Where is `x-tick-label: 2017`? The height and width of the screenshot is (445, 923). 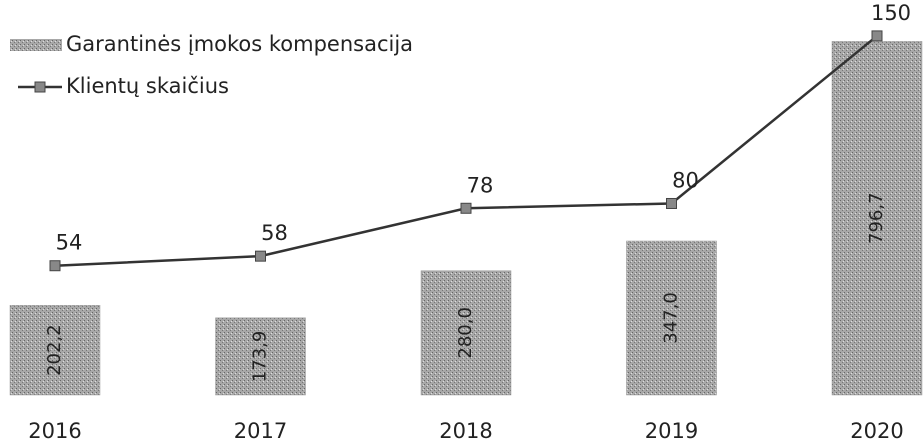 x-tick-label: 2017 is located at coordinates (260, 431).